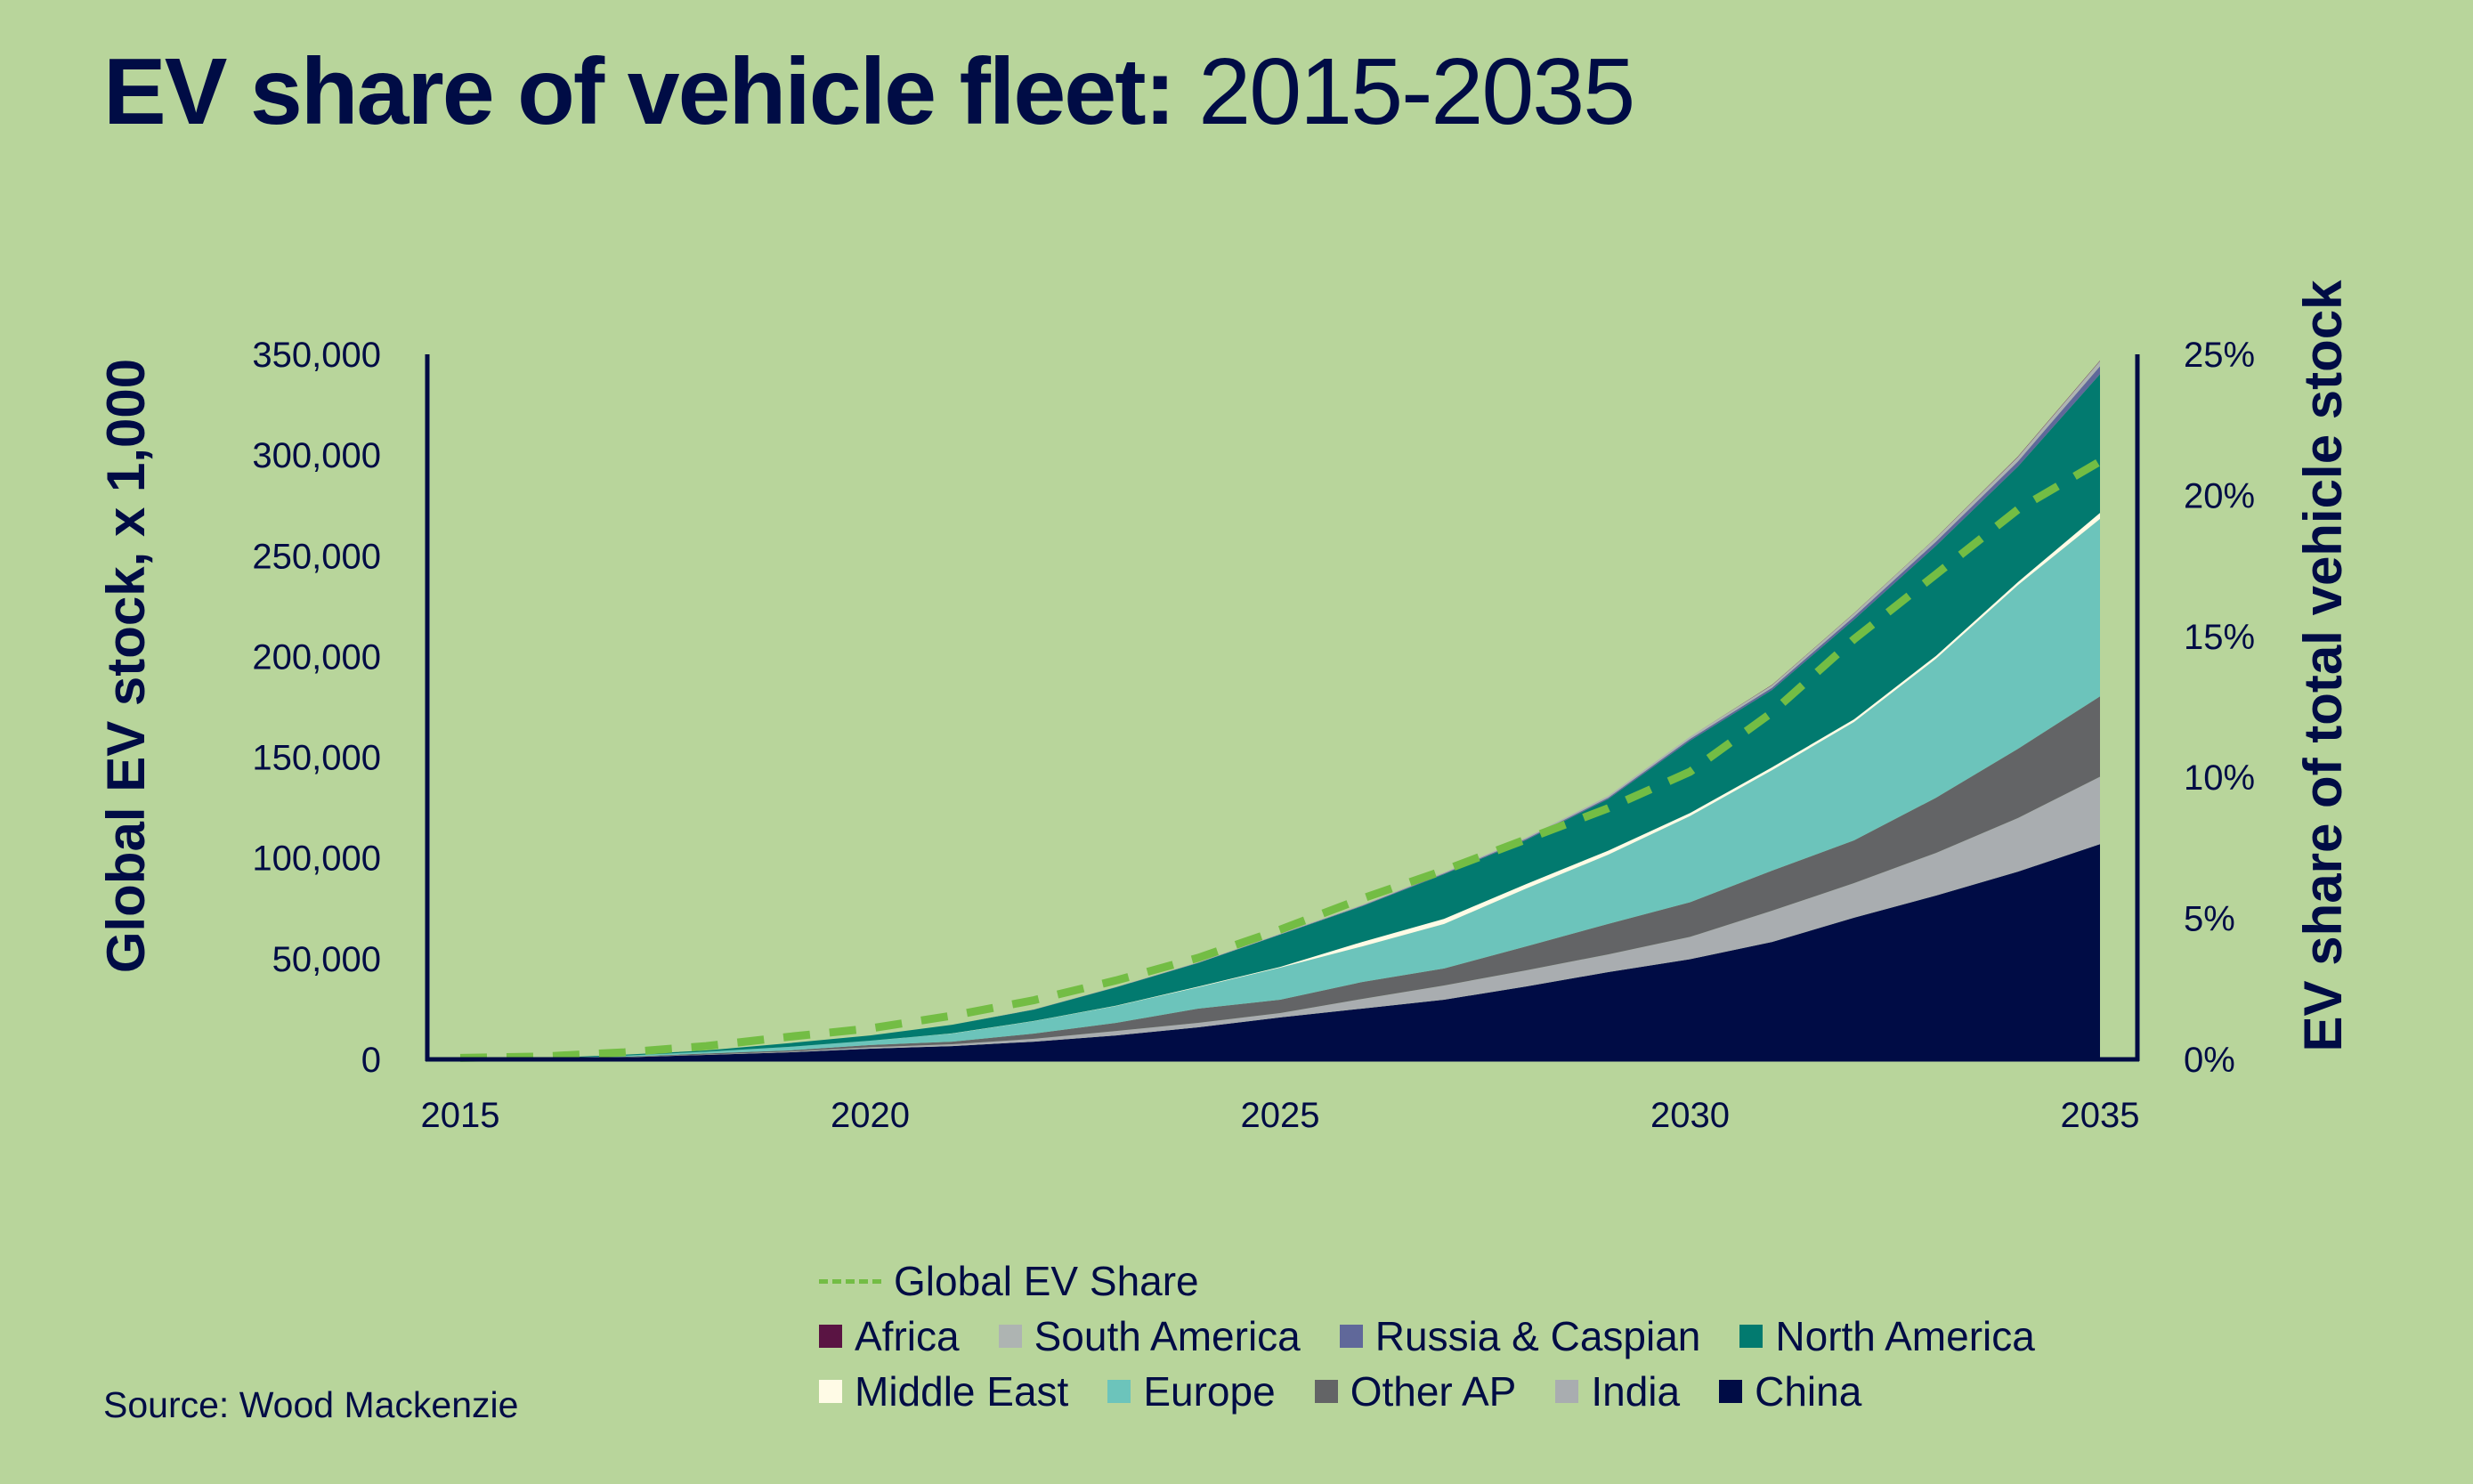 This screenshot has height=1484, width=2473. Describe the element at coordinates (2219, 778) in the screenshot. I see `y2-tick-label: 10%` at that location.